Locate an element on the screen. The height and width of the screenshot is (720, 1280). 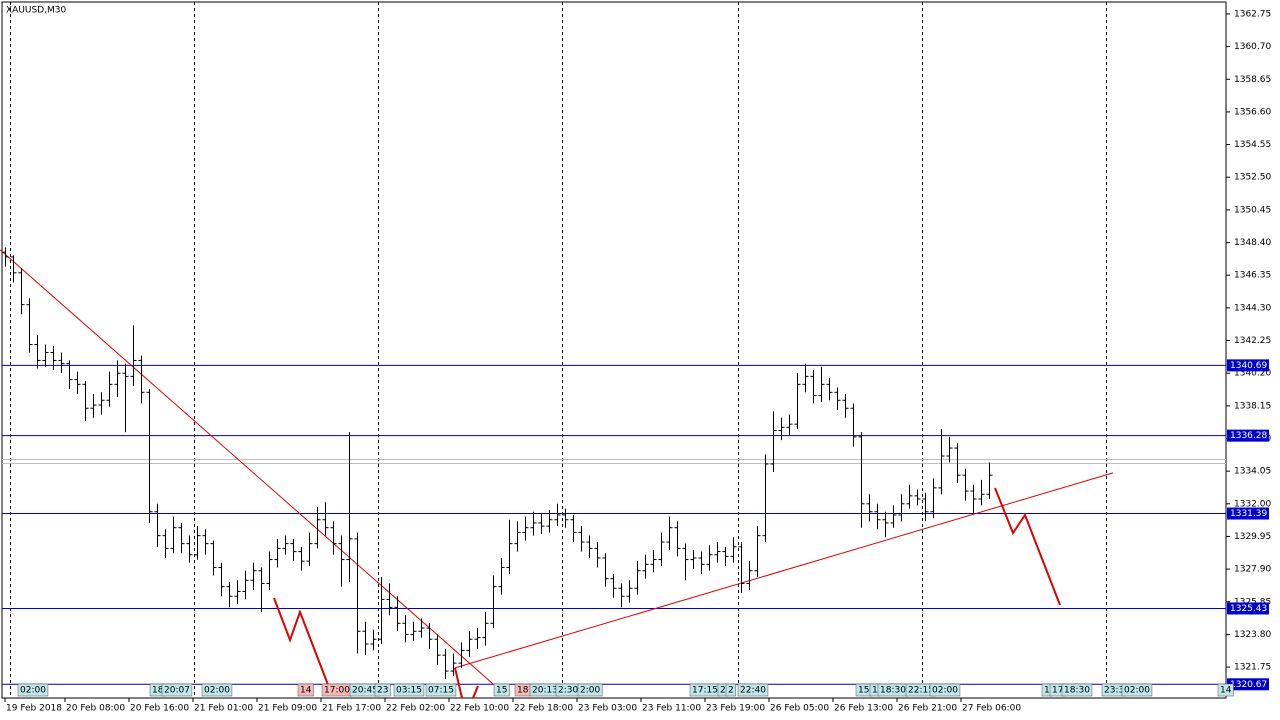
y-tick-label: 1344.30 is located at coordinates (1252, 308).